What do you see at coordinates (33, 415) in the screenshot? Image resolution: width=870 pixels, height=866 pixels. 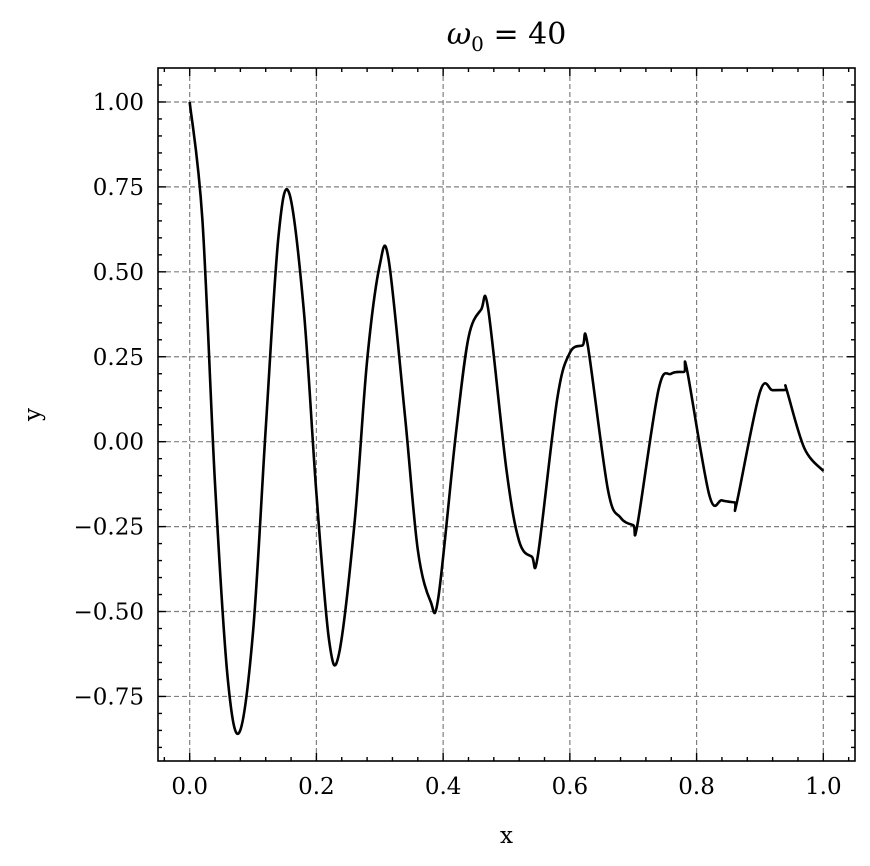 I see `y-axis-label: y` at bounding box center [33, 415].